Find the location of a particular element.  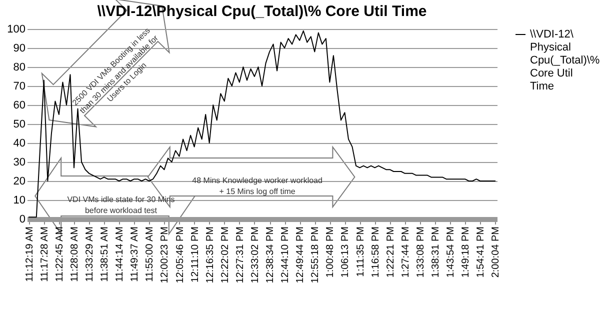

x-tick-label: 11:12:19 AM is located at coordinates (30, 254).